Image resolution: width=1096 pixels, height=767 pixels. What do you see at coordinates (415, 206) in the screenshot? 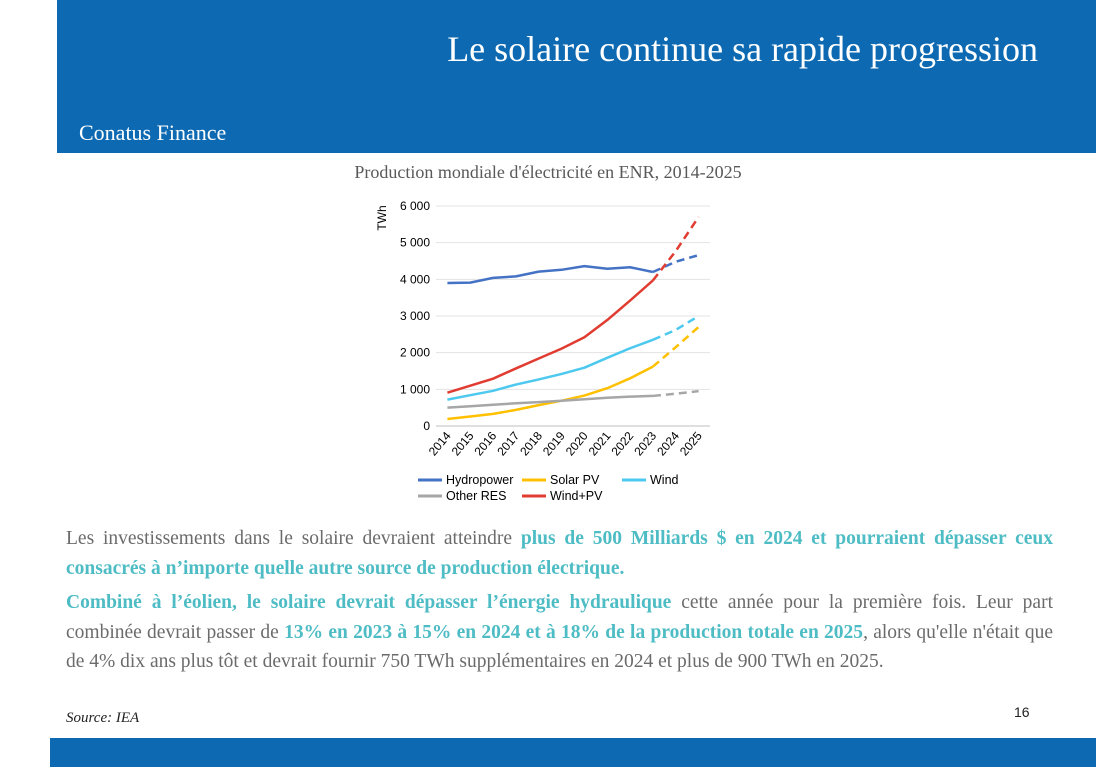
I see `y-tick-label: 6 000` at bounding box center [415, 206].